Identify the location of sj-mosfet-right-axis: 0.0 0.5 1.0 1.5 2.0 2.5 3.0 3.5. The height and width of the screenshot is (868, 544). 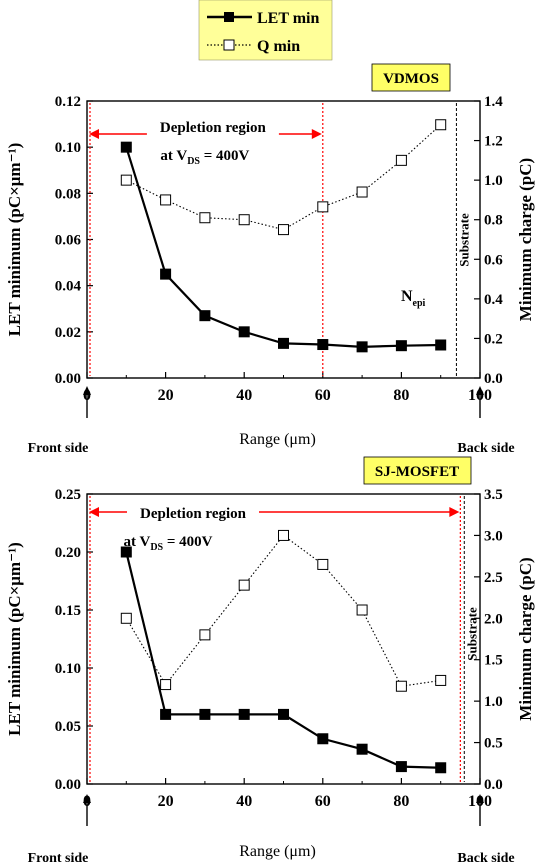
(488, 640).